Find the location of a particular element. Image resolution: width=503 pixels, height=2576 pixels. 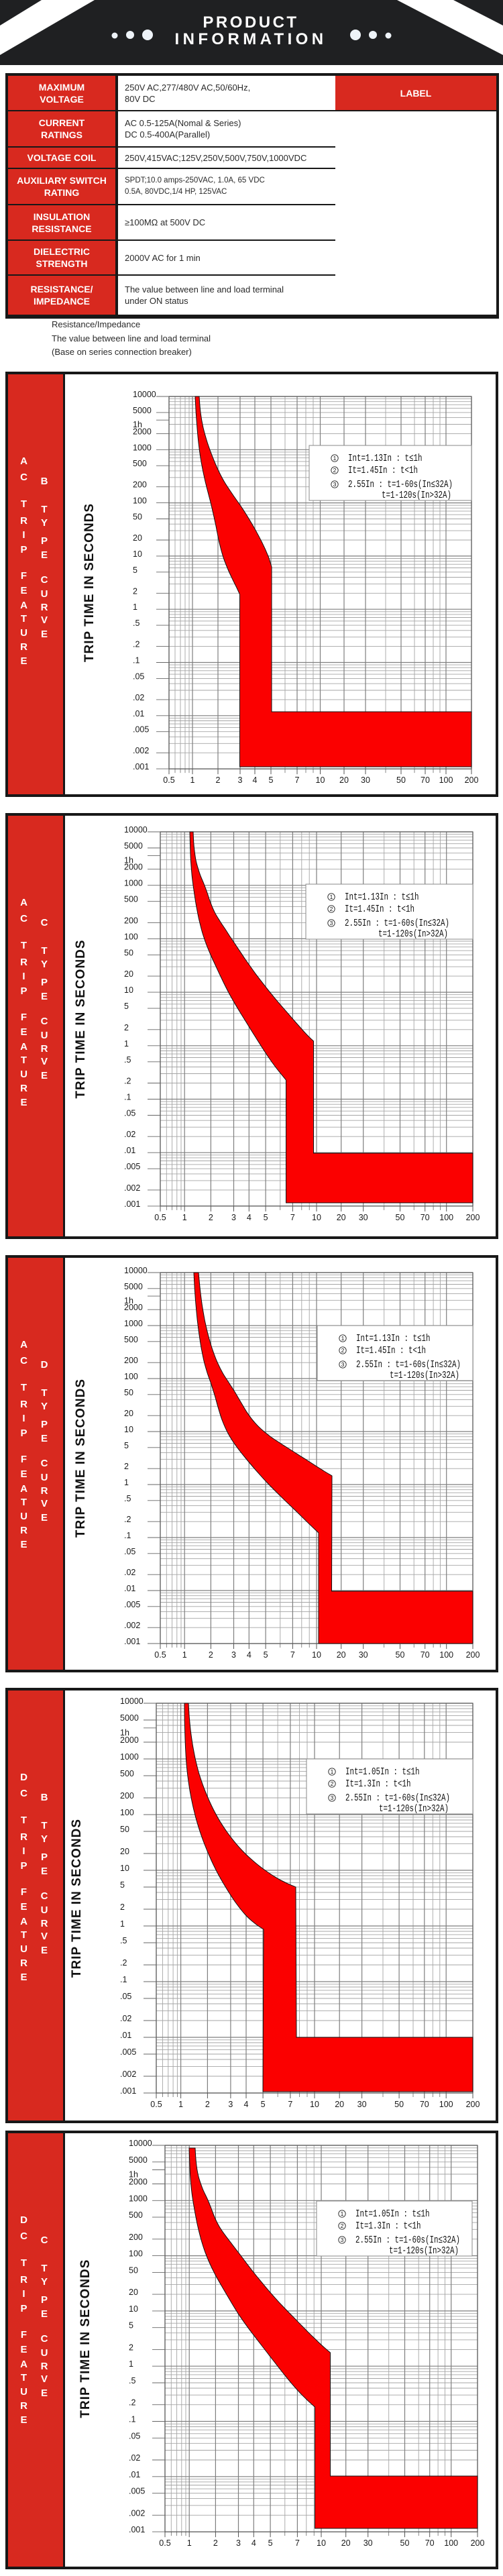

svg-text: 70 is located at coordinates (425, 1655).